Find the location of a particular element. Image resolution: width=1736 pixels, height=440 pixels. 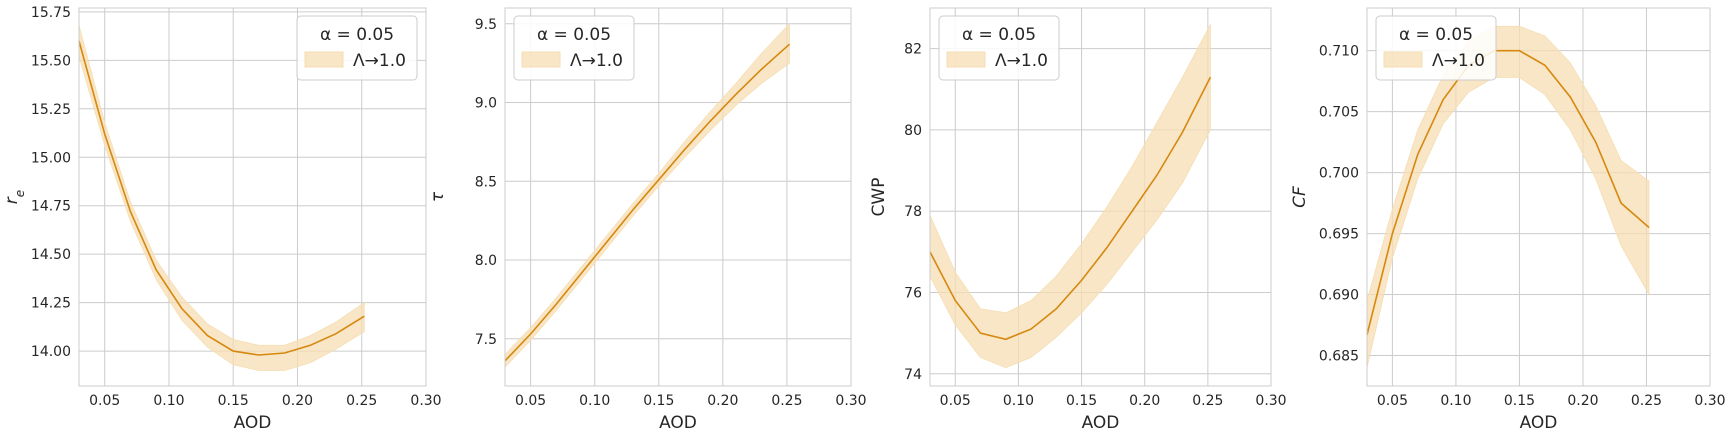

legend-title-3: α = 0.05 is located at coordinates (999, 35).